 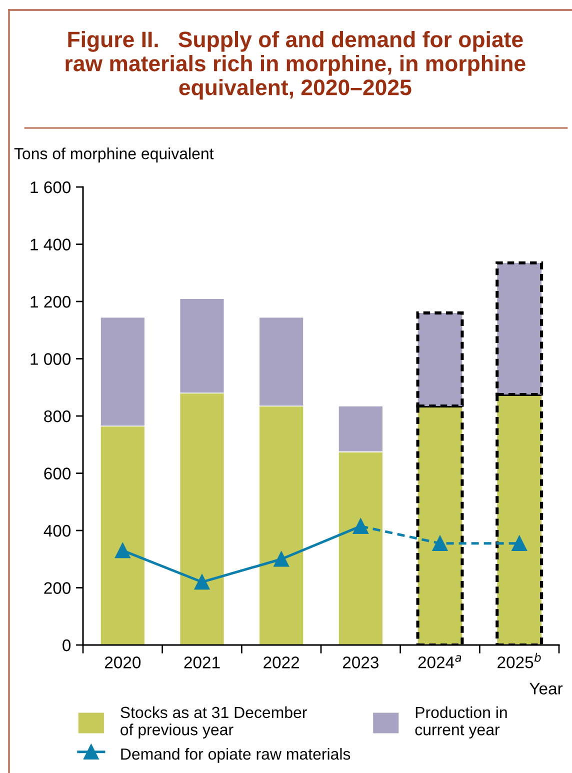 I want to click on chart-title: Figure II. Supply of and demand for opiate raw materials rich in morphine, in morphine equivalent, 2020–2025, so click(x=296, y=65).